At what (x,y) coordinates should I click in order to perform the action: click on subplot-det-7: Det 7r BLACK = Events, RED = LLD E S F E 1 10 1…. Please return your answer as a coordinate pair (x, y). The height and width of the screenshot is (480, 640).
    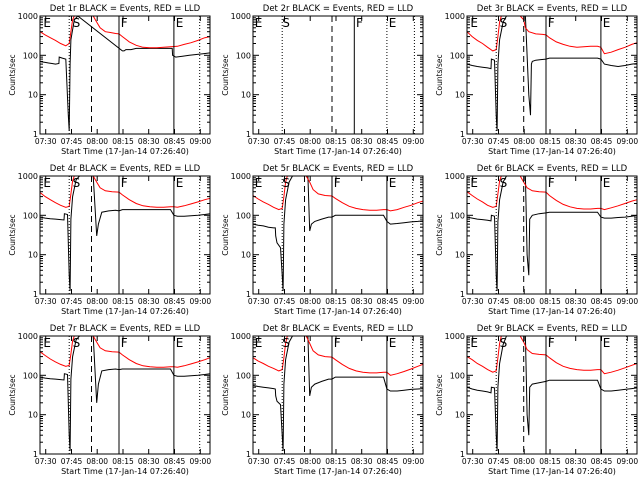
    Looking at the image, I should click on (109, 400).